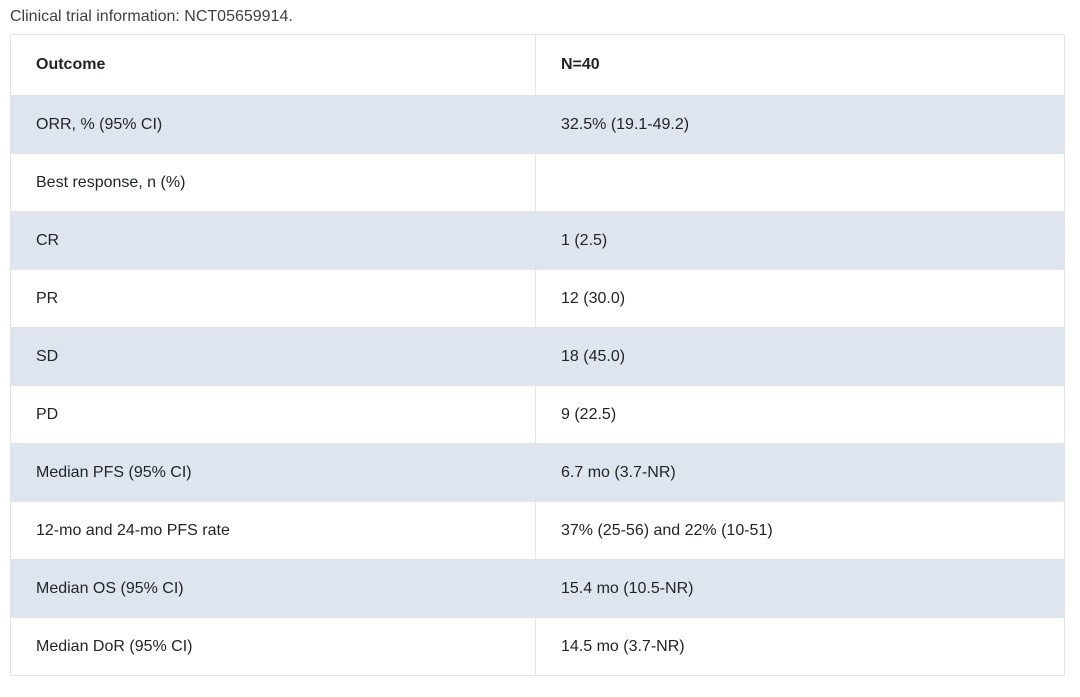 The width and height of the screenshot is (1080, 697). I want to click on value-cell: 18 (45.0), so click(800, 356).